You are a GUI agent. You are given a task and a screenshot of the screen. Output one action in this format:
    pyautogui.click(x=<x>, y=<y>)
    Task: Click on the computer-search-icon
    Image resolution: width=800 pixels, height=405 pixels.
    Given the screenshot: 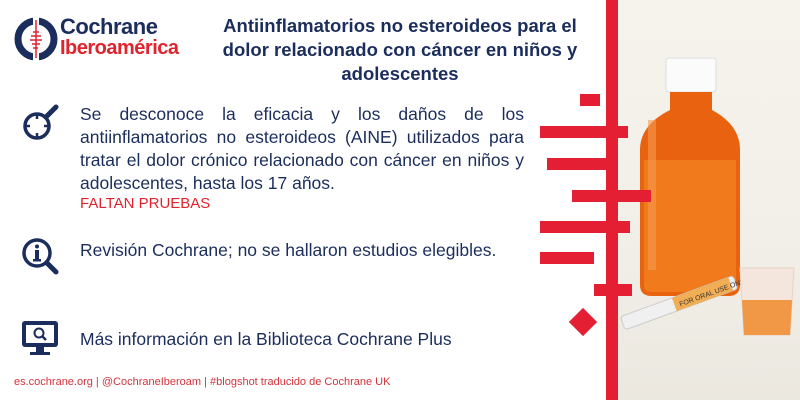 What is the action you would take?
    pyautogui.click(x=40, y=338)
    